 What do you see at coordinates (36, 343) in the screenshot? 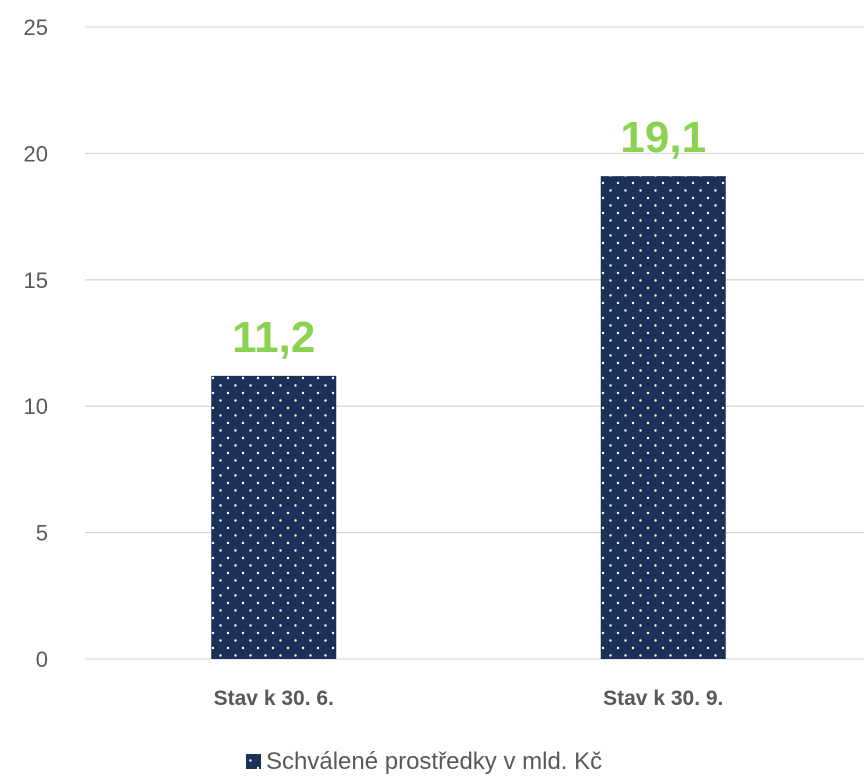
I see `y-axis-ticks: 0 5 10 15 20 25` at bounding box center [36, 343].